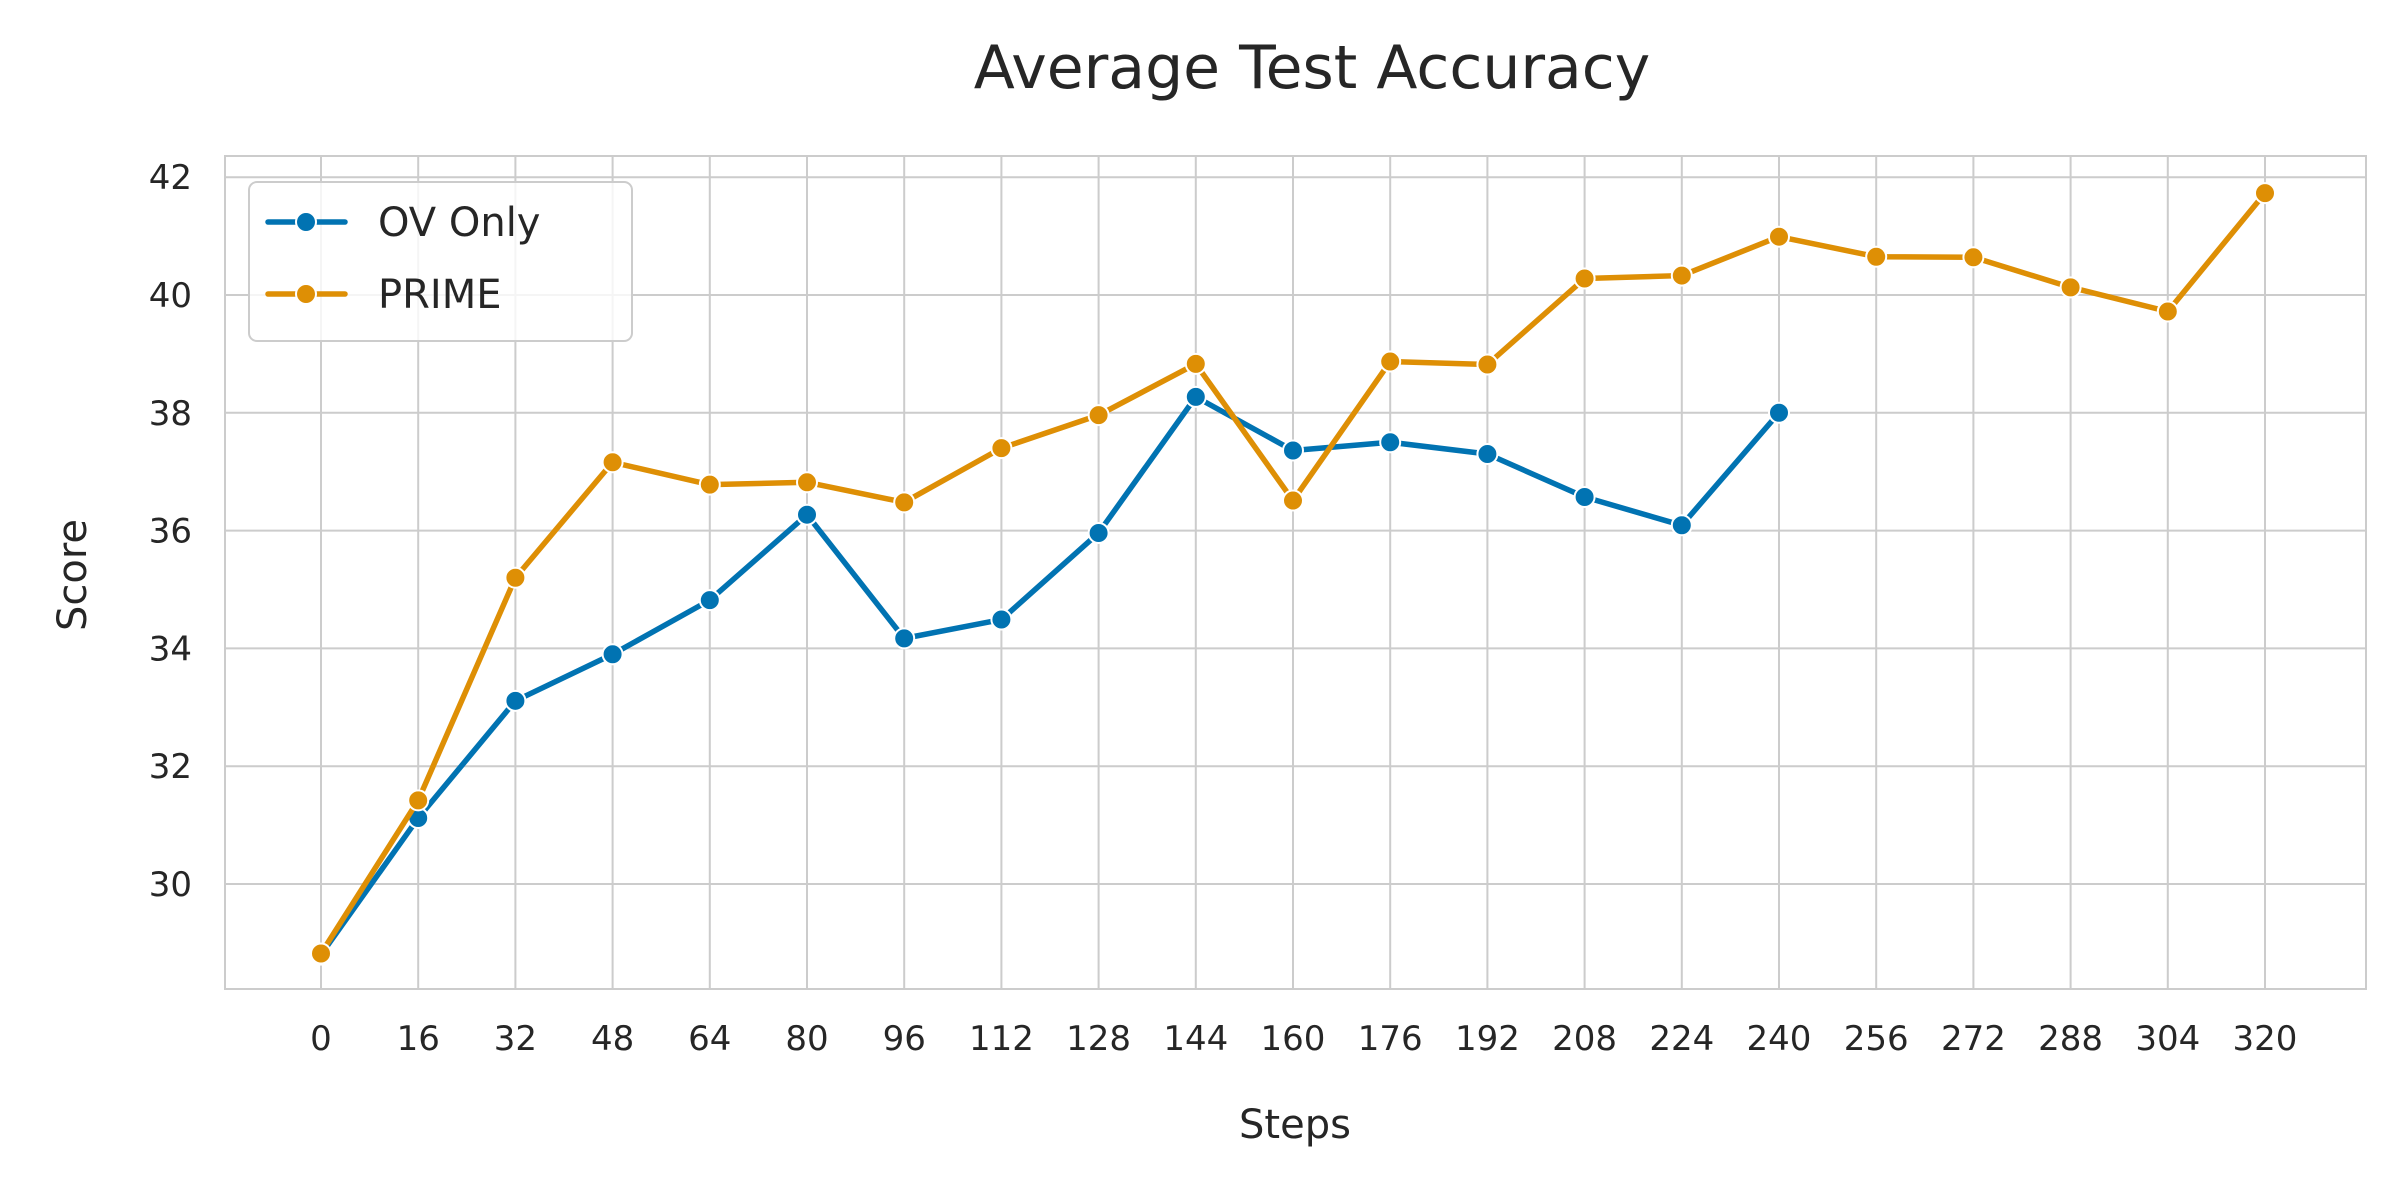  What do you see at coordinates (1779, 1039) in the screenshot?
I see `x-tick-label: 240` at bounding box center [1779, 1039].